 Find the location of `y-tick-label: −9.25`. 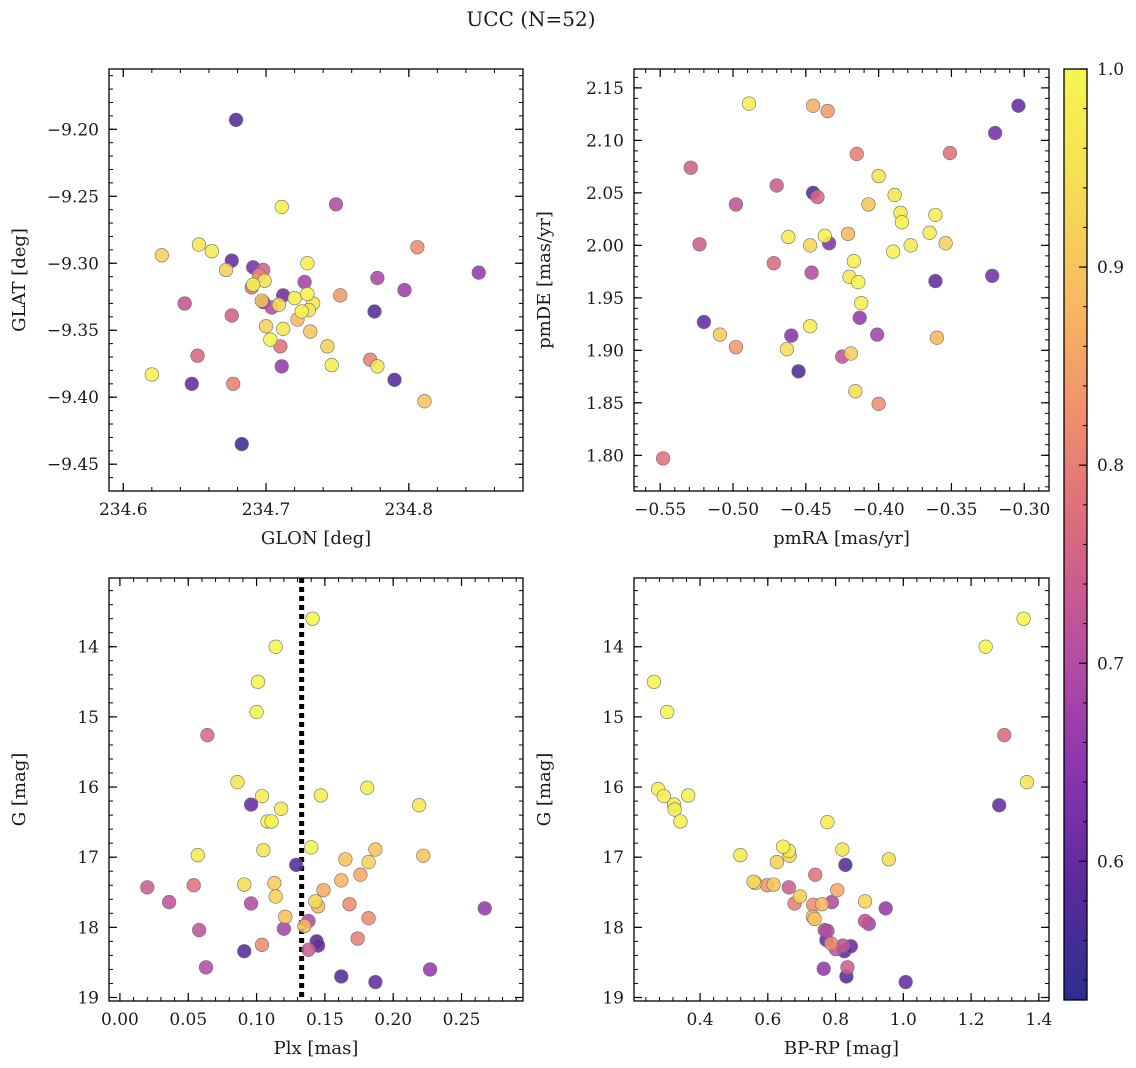

y-tick-label: −9.25 is located at coordinates (73, 197).